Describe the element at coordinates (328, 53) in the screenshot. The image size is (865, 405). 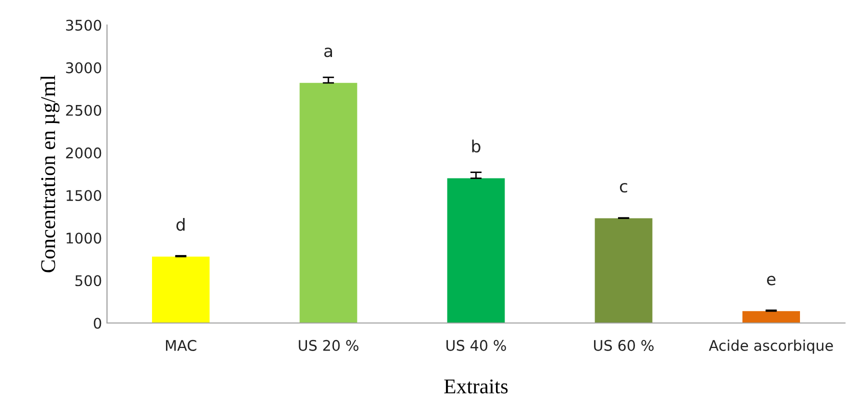
I see `annotation: a` at that location.